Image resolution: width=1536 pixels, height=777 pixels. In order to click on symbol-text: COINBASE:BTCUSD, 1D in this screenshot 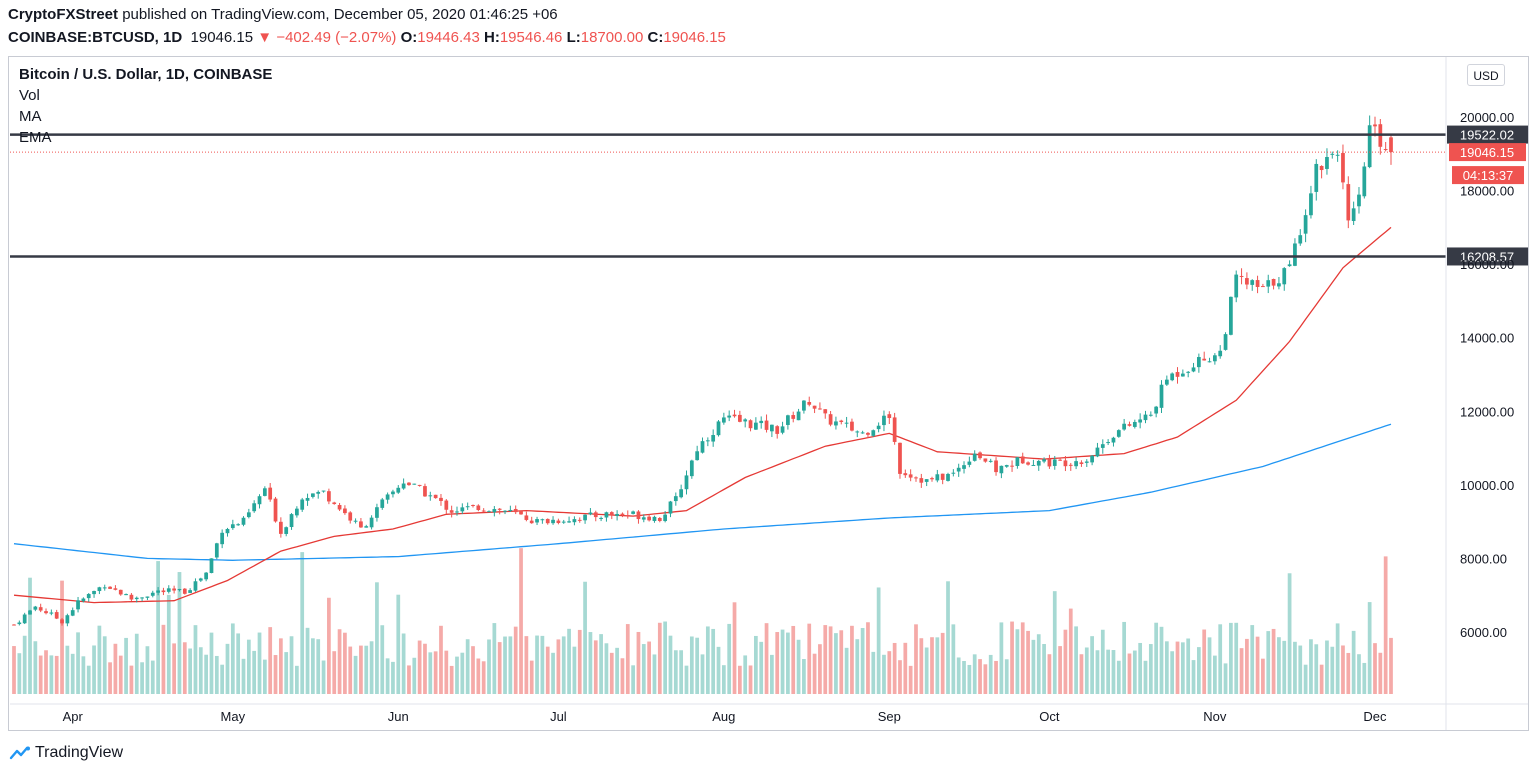, I will do `click(95, 37)`.